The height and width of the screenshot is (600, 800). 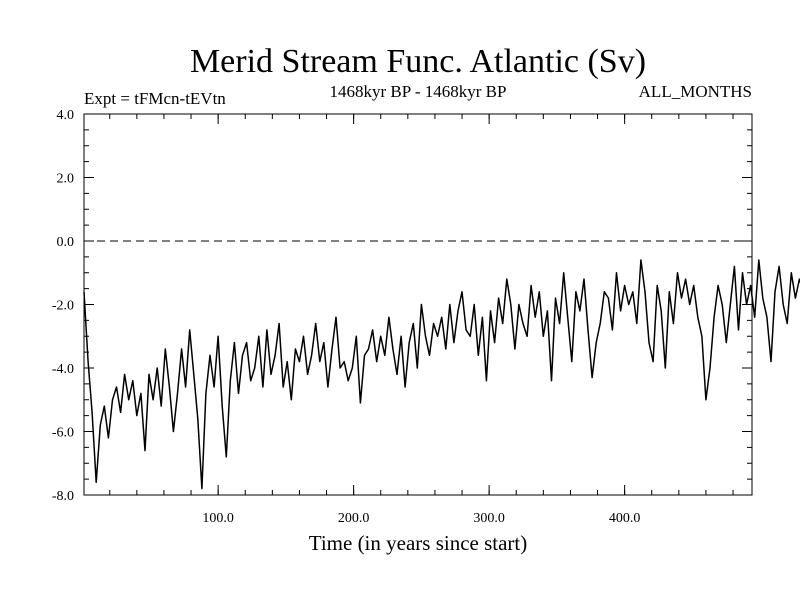 I want to click on x-tick-label: 200.0, so click(x=354, y=518).